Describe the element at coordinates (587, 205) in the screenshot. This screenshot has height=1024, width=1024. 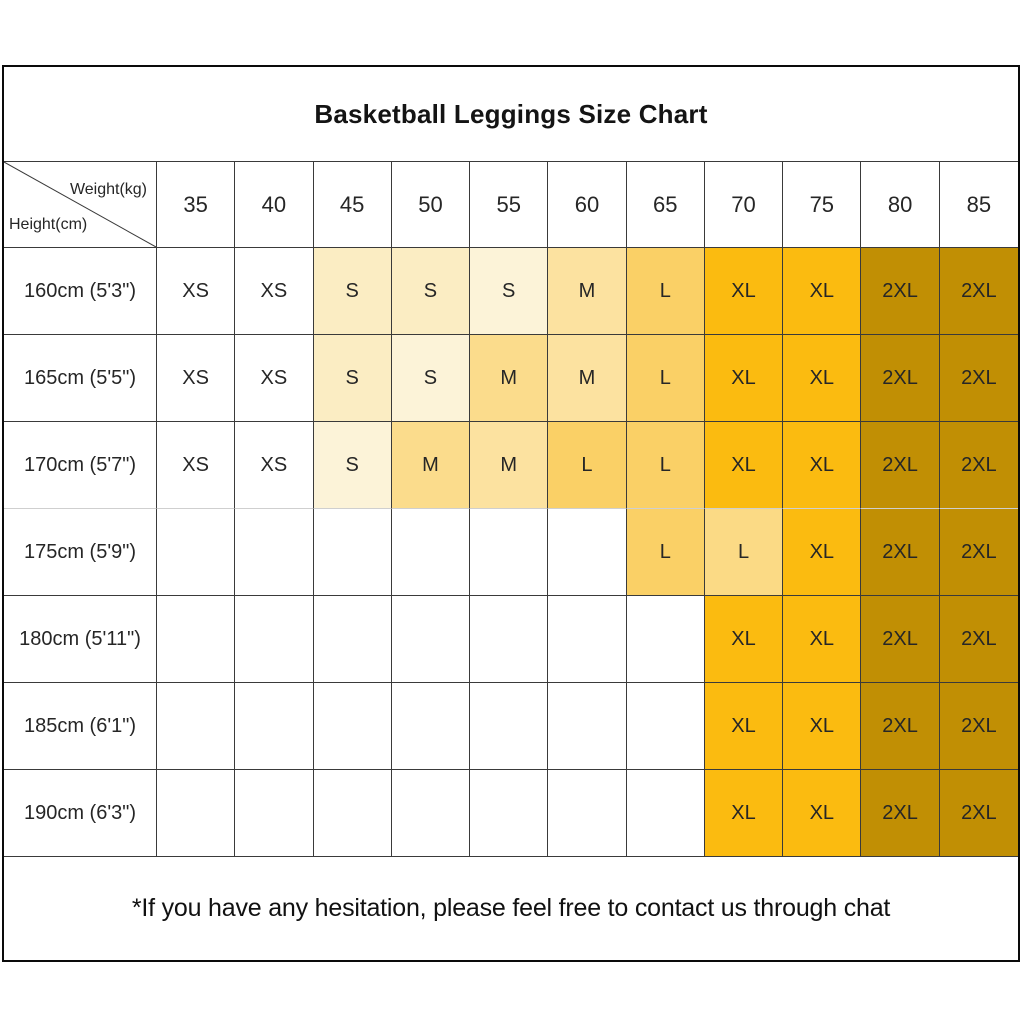
I see `weight-header: 60` at that location.